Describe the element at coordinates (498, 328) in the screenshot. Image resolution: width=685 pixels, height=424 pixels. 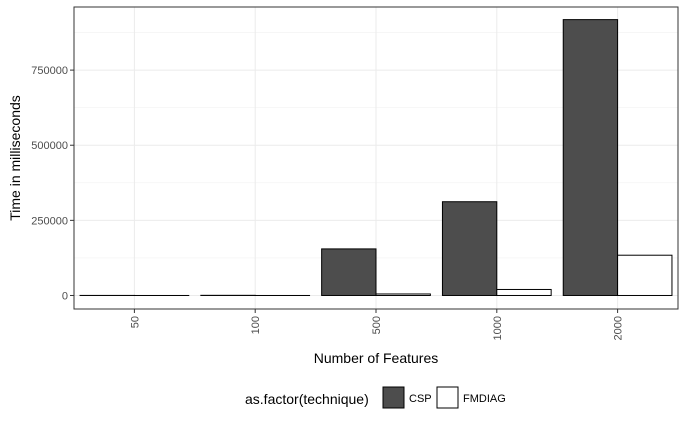
I see `x-tick-label: 1000` at that location.